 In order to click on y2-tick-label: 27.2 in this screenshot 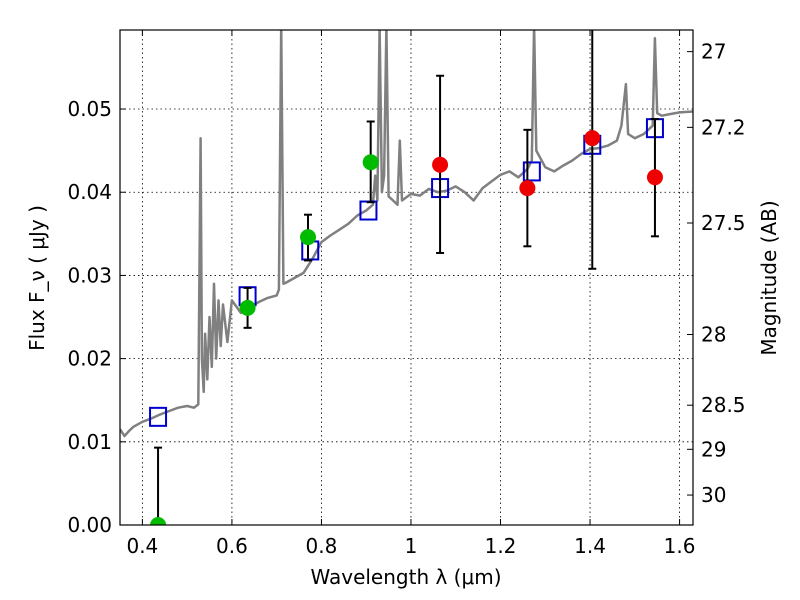, I will do `click(723, 127)`.